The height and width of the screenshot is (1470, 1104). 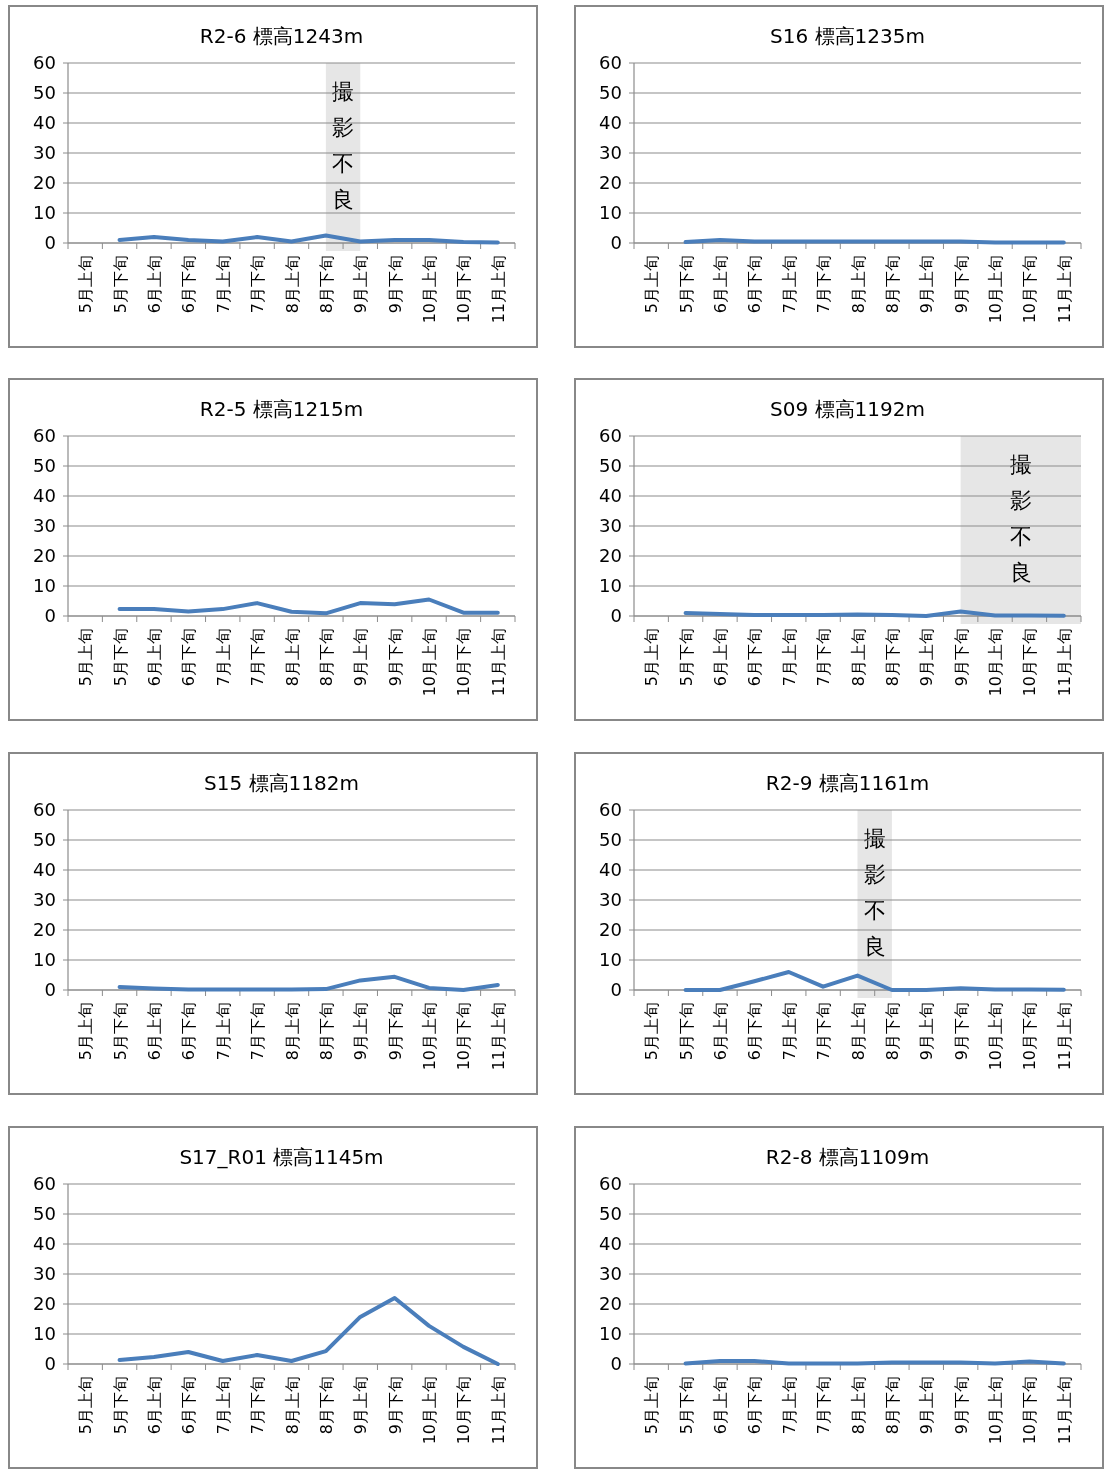 I want to click on chart-title: R2-5 標高1215m, so click(x=281, y=409).